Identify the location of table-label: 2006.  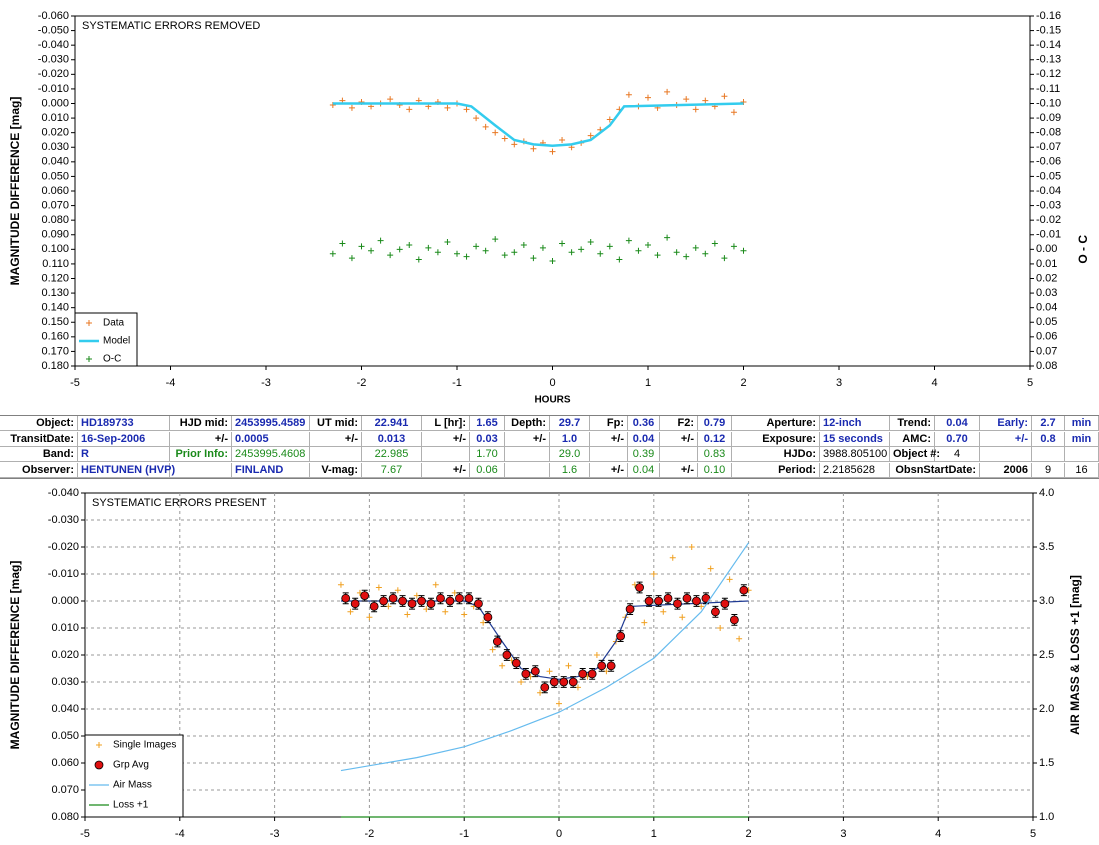
(1006, 470).